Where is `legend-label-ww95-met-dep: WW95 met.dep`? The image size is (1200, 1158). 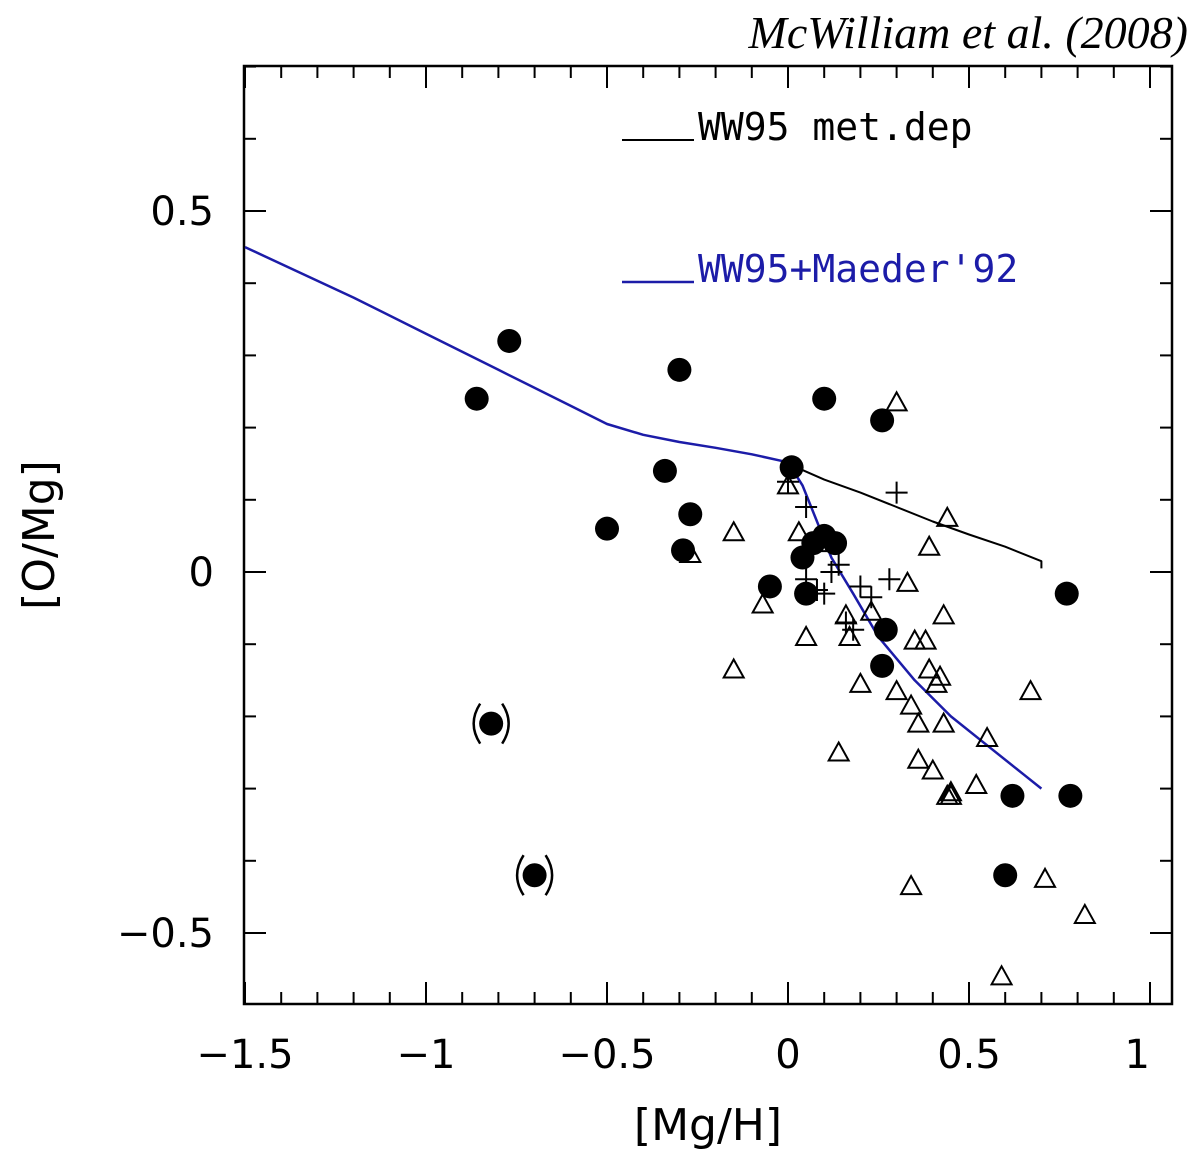
legend-label-ww95-met-dep: WW95 met.dep is located at coordinates (835, 127).